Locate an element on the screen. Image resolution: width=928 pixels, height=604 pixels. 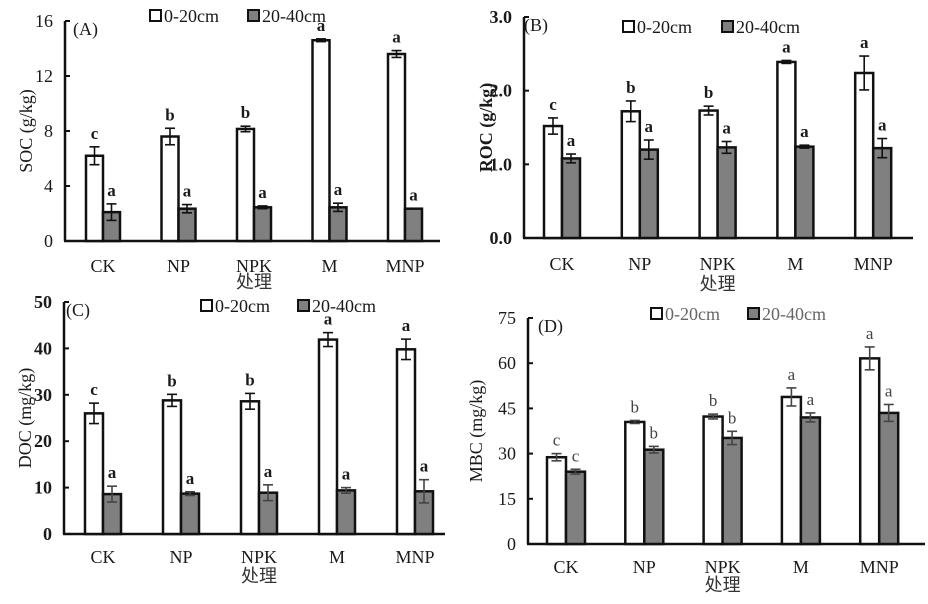
y-axis-title: MBC (mg/kg) is located at coordinates (476, 431).